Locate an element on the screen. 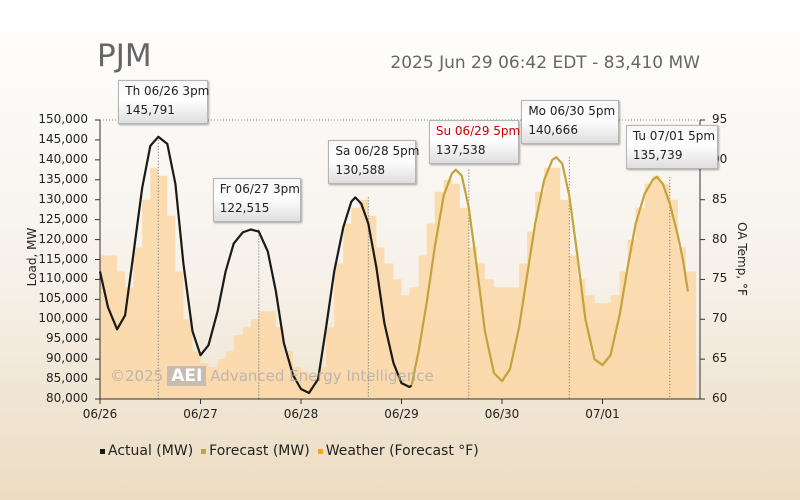  legend-item: Weather (Forecast °F) is located at coordinates (398, 451).